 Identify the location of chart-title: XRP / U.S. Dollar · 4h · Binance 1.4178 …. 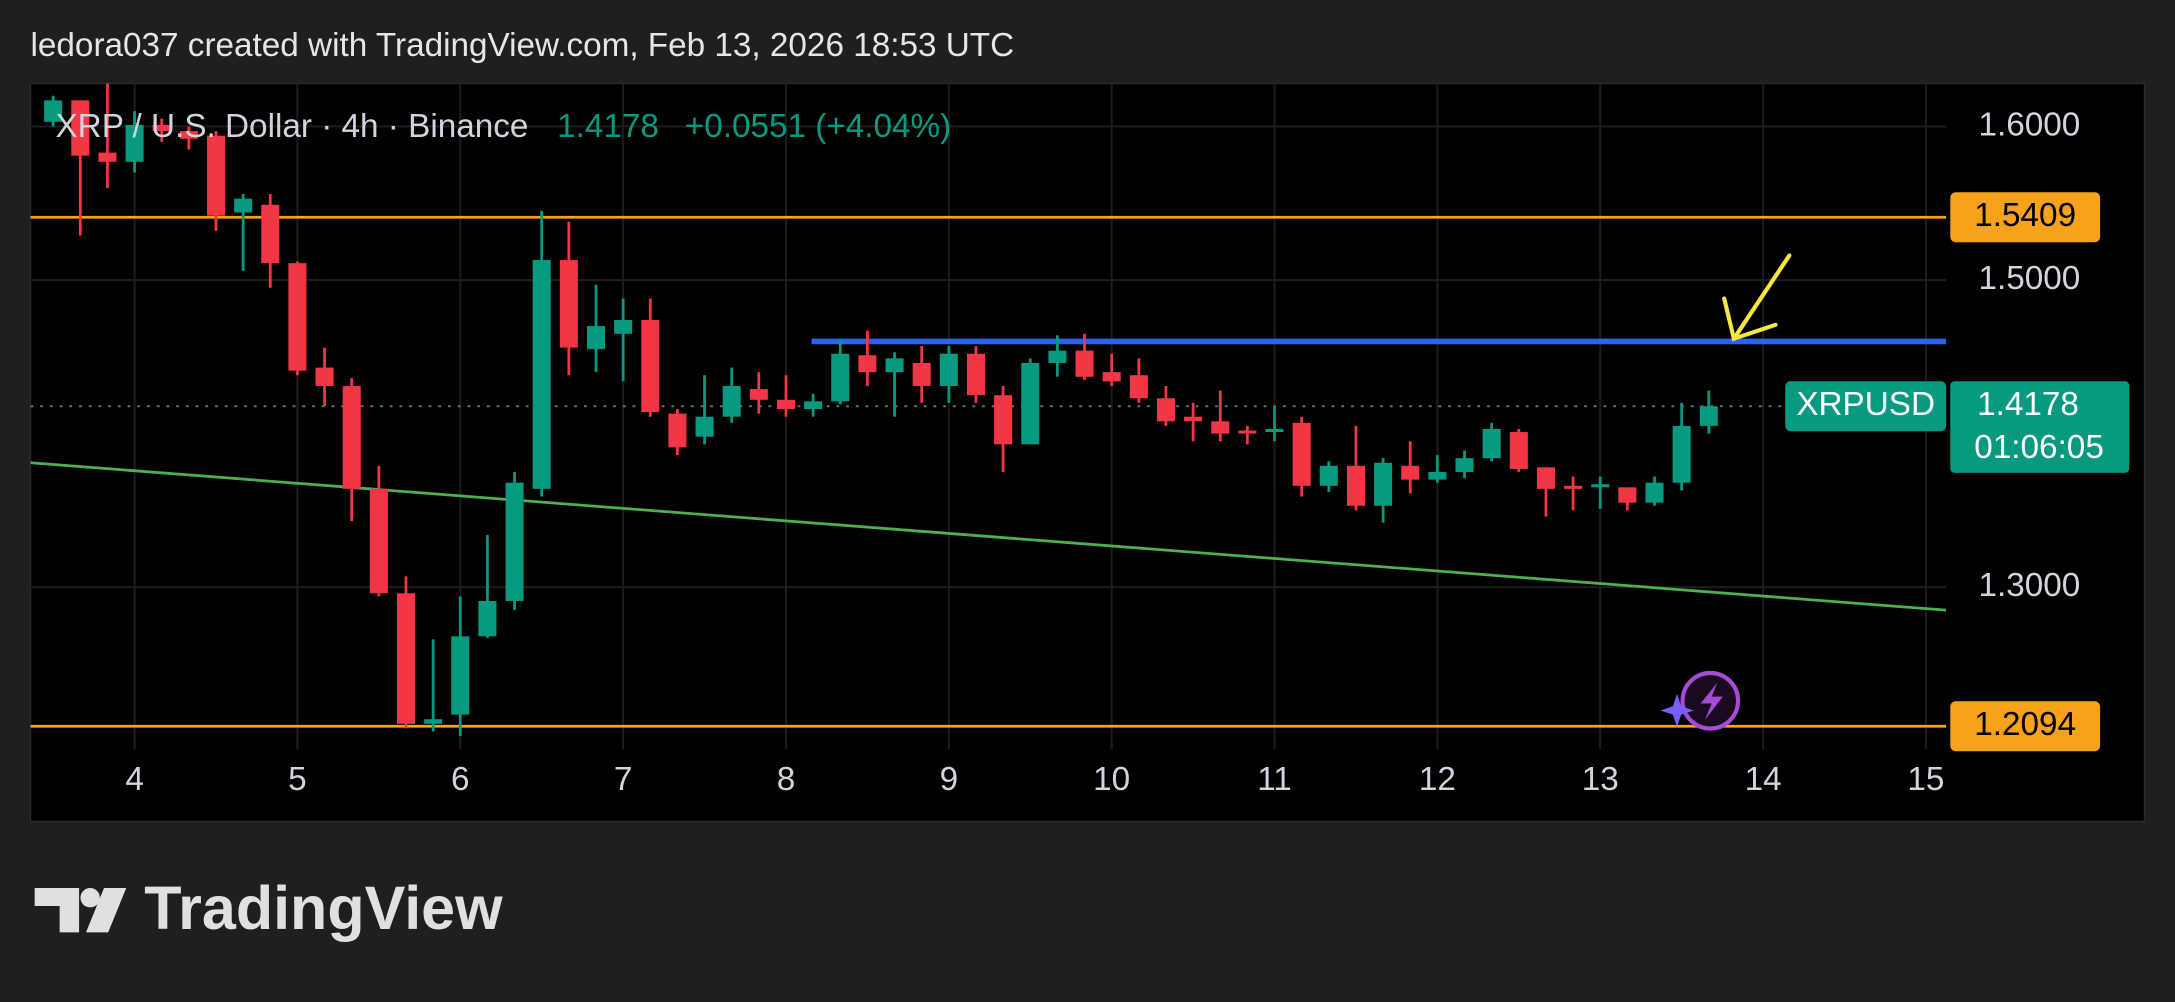
(503, 126).